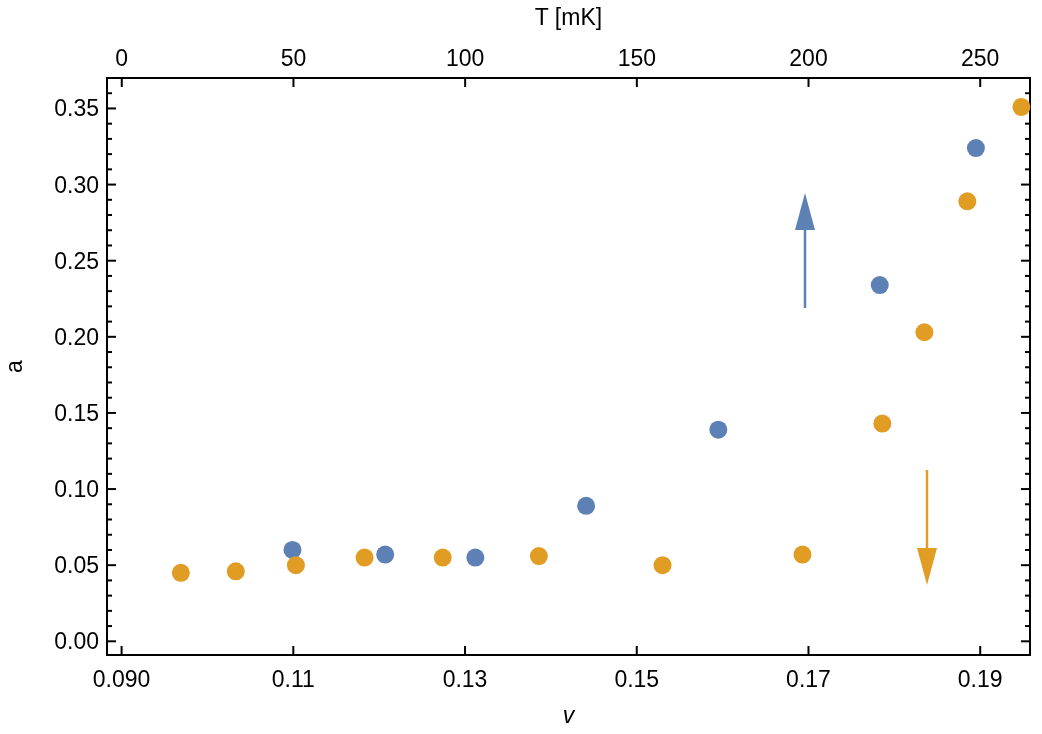 Image resolution: width=1042 pixels, height=734 pixels. What do you see at coordinates (808, 58) in the screenshot?
I see `x2-tick-label: 200` at bounding box center [808, 58].